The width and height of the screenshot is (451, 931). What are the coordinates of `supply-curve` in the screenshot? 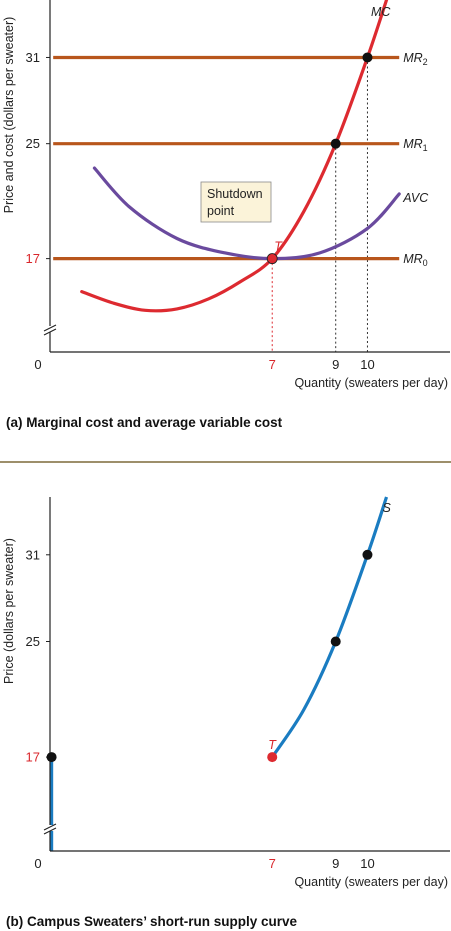 It's located at (329, 627).